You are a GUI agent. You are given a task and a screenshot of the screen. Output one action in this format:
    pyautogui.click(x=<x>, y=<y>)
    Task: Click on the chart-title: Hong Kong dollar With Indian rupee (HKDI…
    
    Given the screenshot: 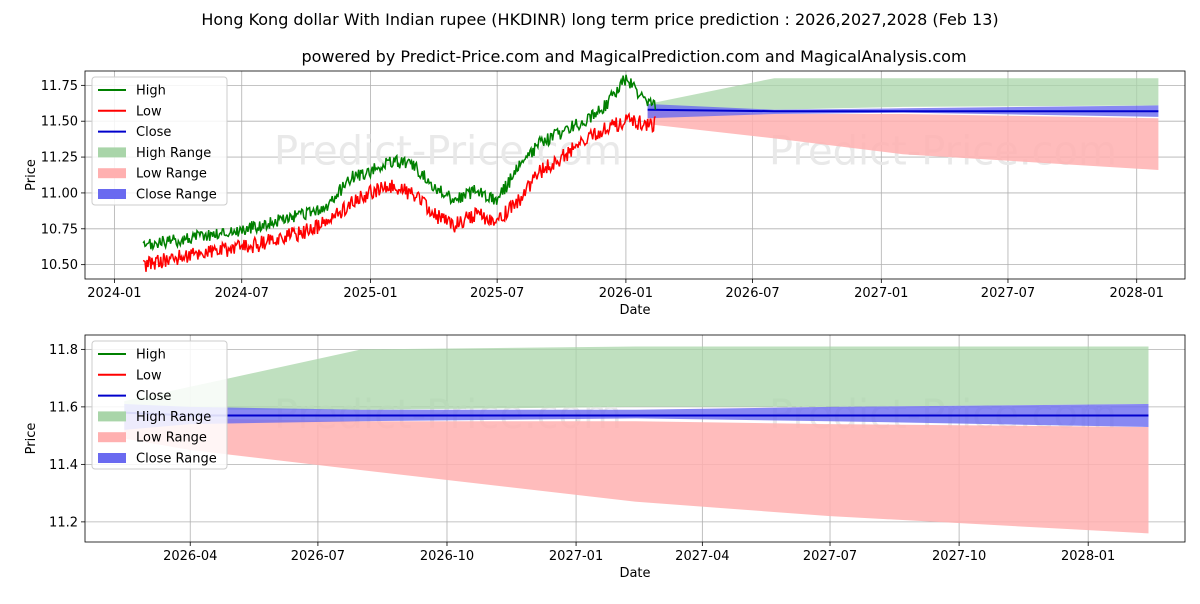 What is the action you would take?
    pyautogui.click(x=599, y=19)
    